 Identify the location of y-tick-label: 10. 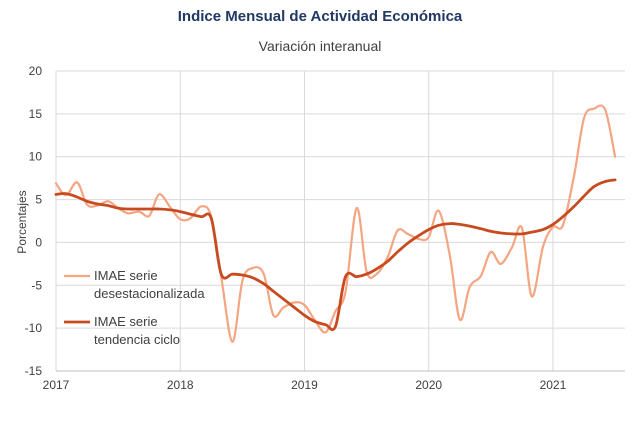
(36, 157).